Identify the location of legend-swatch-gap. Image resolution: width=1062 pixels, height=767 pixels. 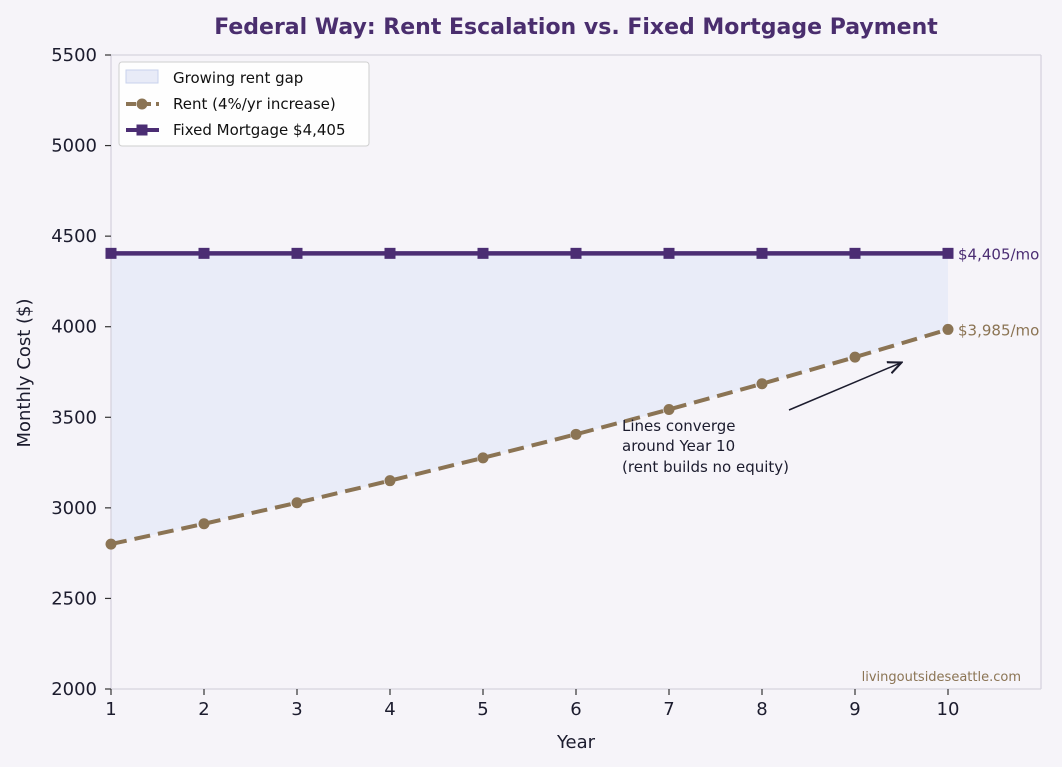
(142, 76).